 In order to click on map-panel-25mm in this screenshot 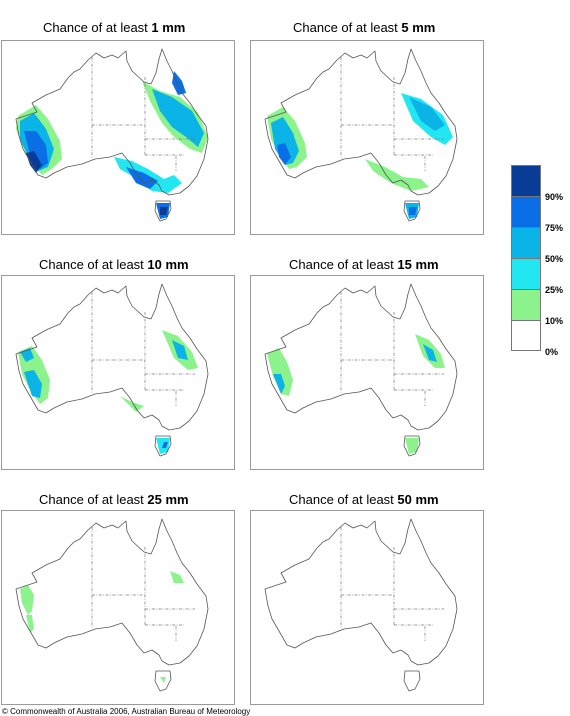, I will do `click(118, 607)`.